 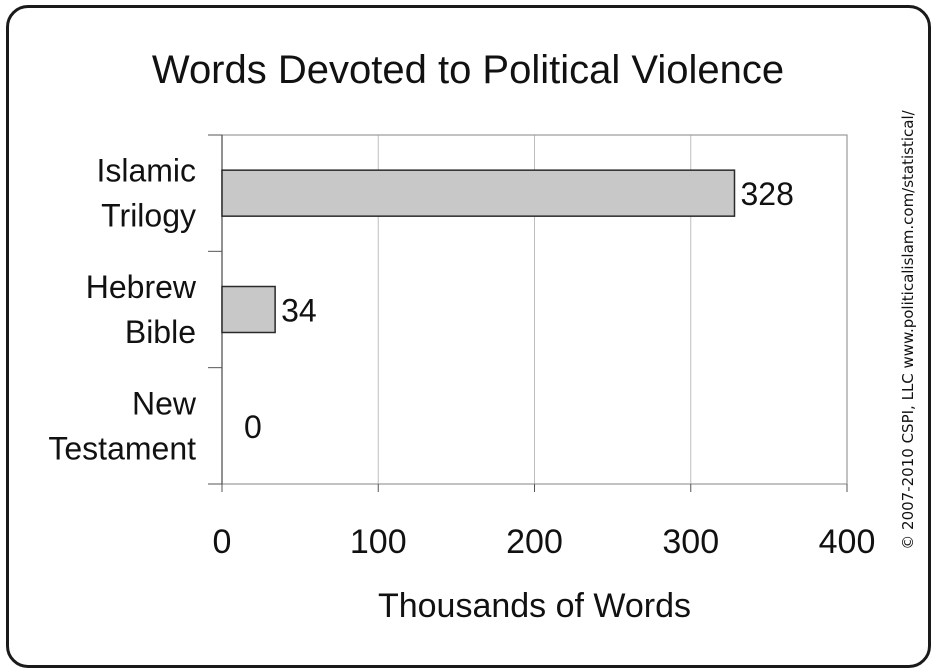 What do you see at coordinates (222, 542) in the screenshot?
I see `x-tick-label-0: 0` at bounding box center [222, 542].